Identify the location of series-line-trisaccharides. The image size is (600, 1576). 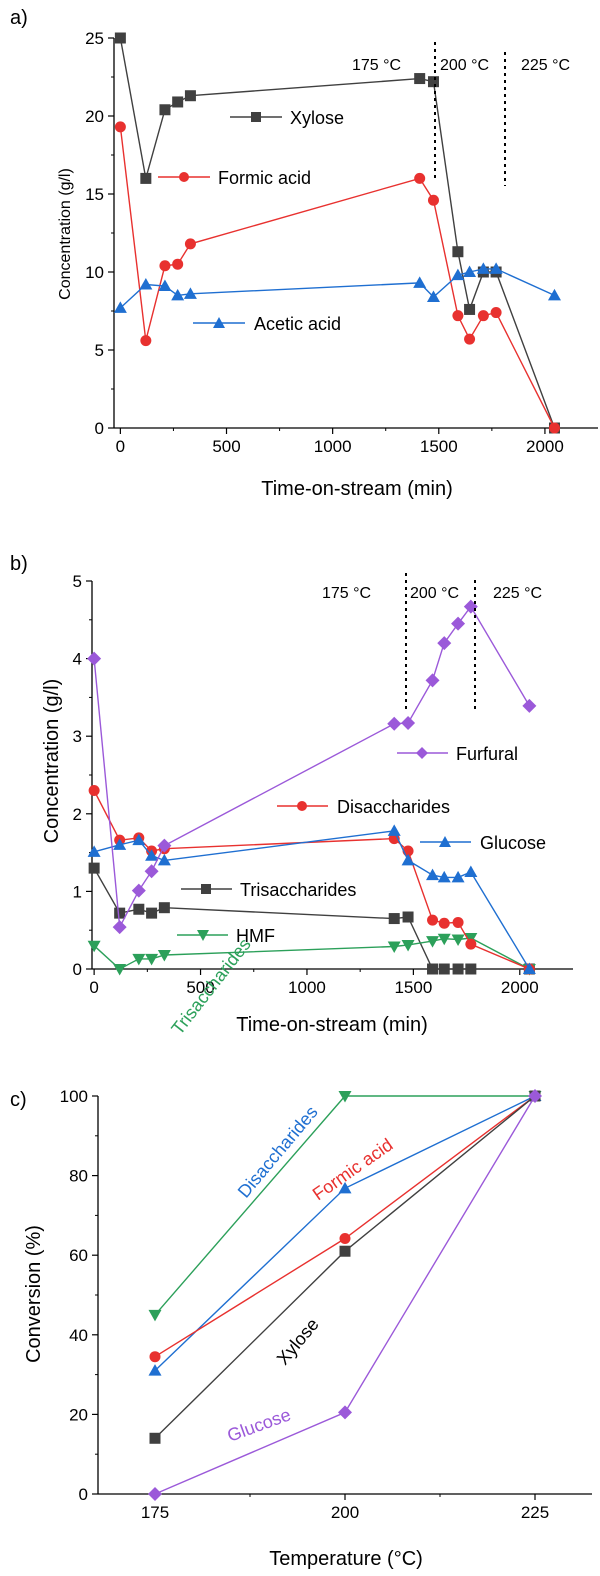
(345, 1205).